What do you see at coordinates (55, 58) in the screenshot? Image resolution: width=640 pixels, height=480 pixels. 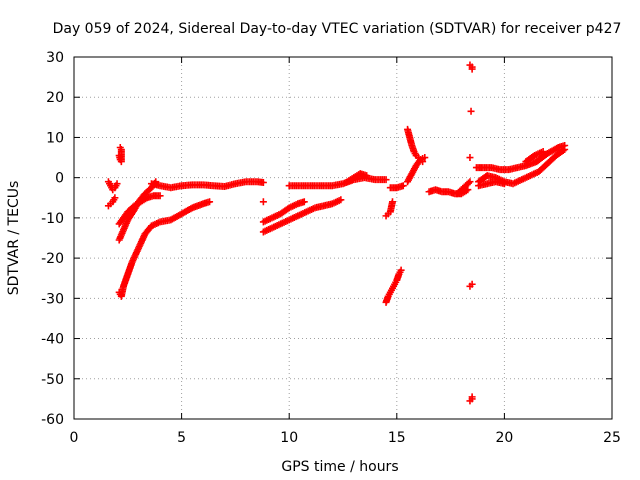 I see `y-tick-label: 30` at bounding box center [55, 58].